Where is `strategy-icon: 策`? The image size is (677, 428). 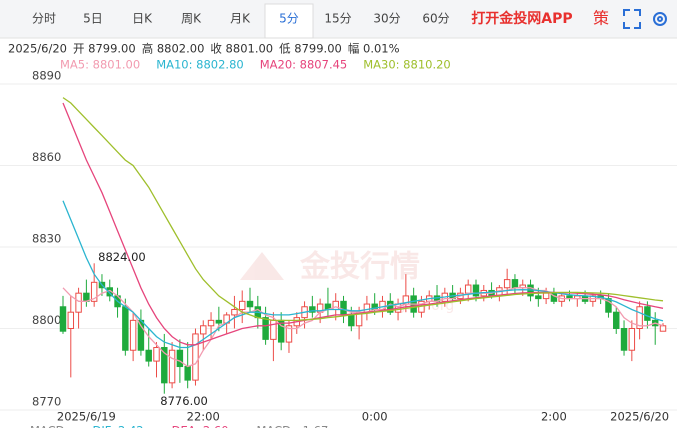 strategy-icon: 策 is located at coordinates (601, 18).